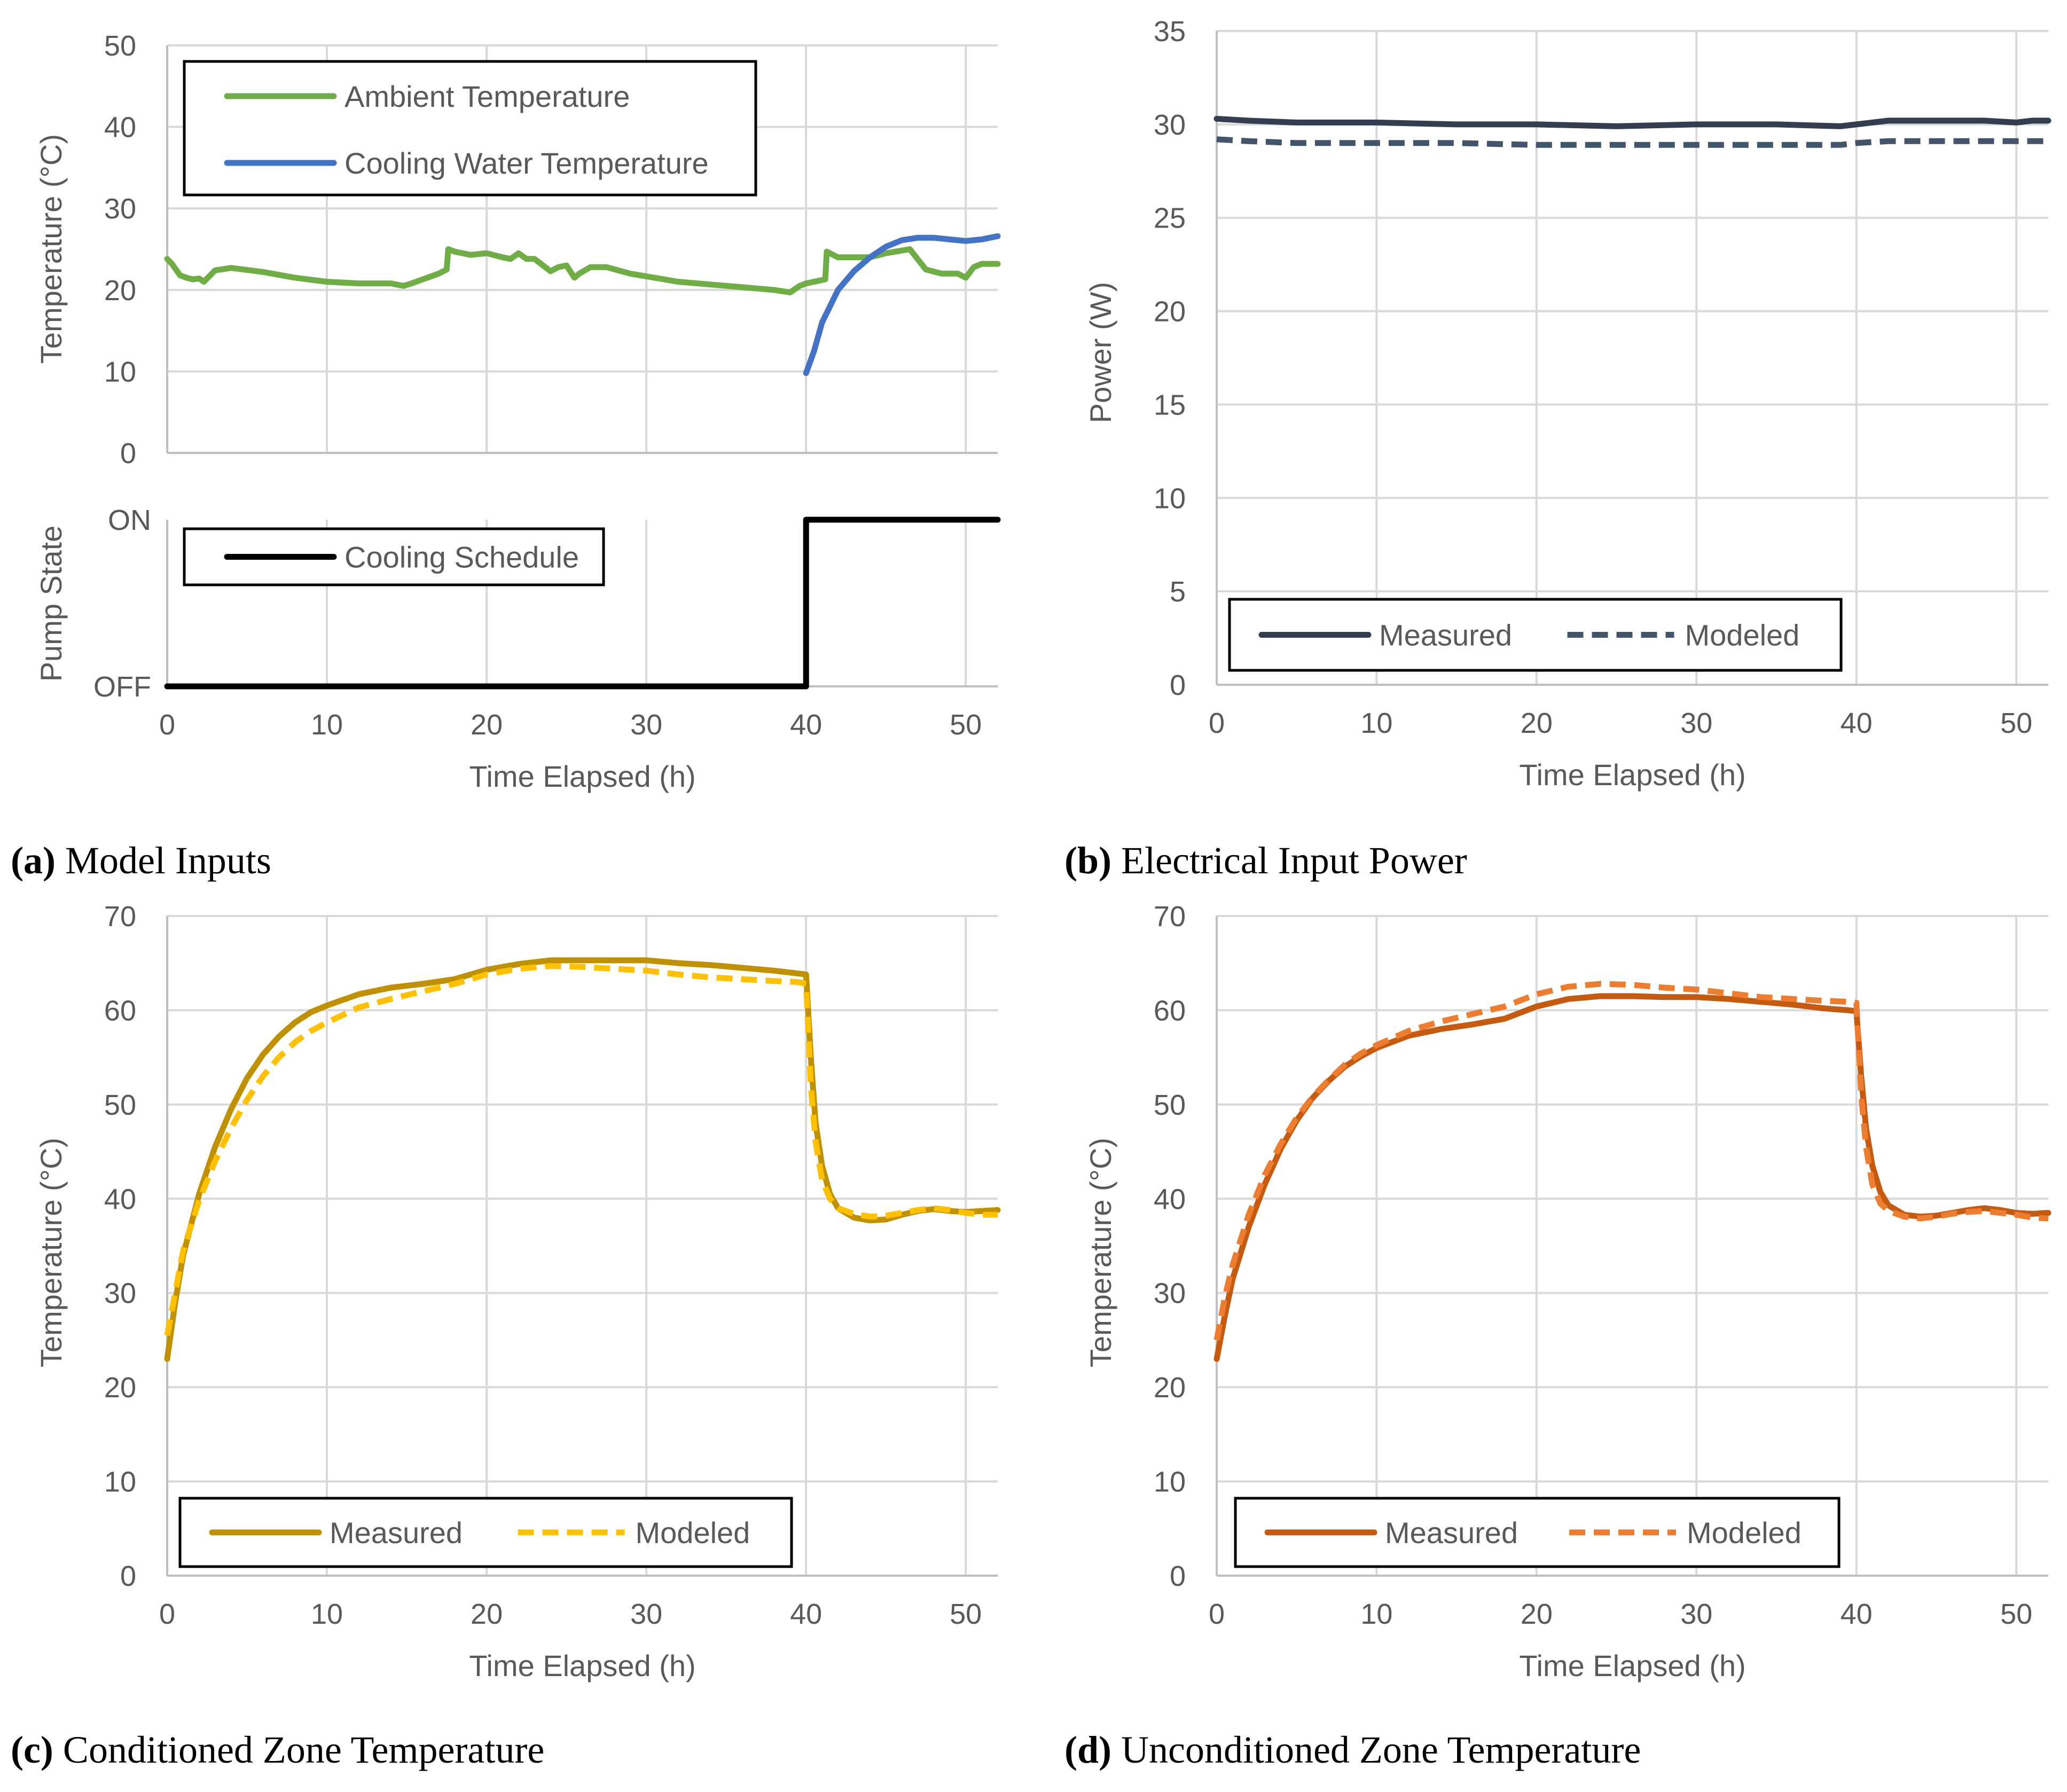  Describe the element at coordinates (1170, 218) in the screenshot. I see `y-tick-label: 25` at that location.